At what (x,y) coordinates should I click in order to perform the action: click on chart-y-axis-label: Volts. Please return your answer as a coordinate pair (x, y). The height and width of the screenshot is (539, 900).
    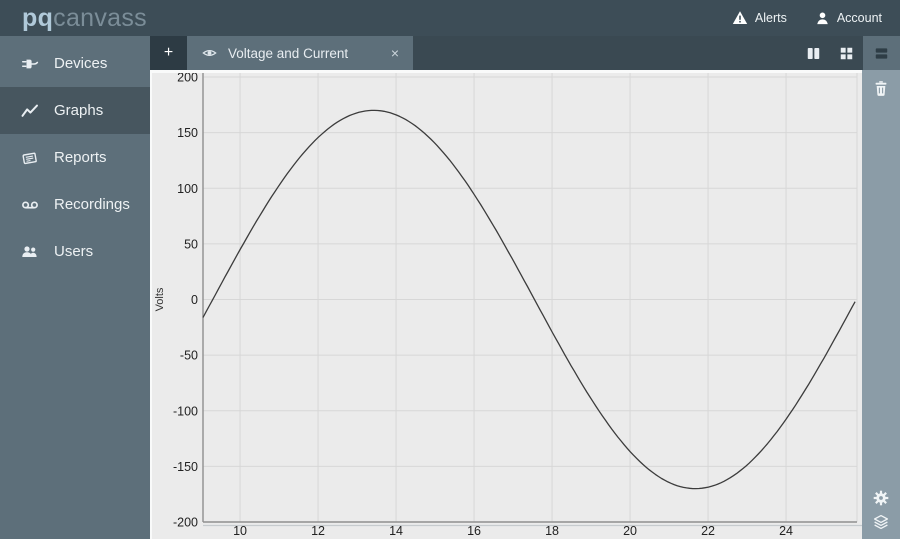
    Looking at the image, I should click on (160, 299).